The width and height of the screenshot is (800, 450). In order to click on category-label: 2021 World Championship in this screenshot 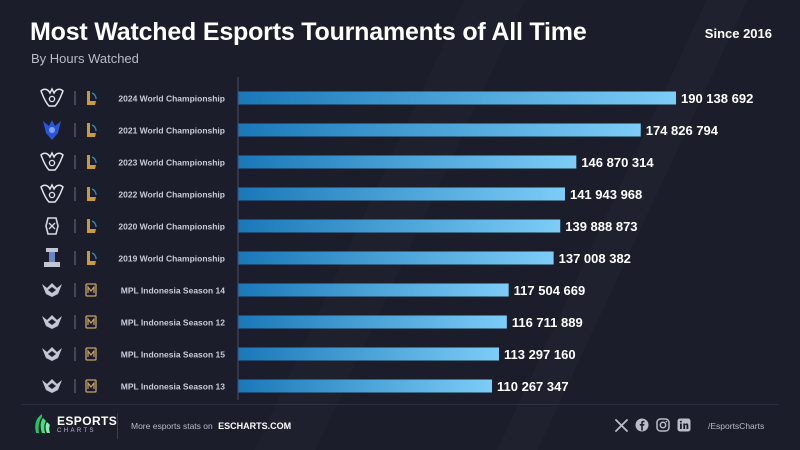, I will do `click(171, 131)`.